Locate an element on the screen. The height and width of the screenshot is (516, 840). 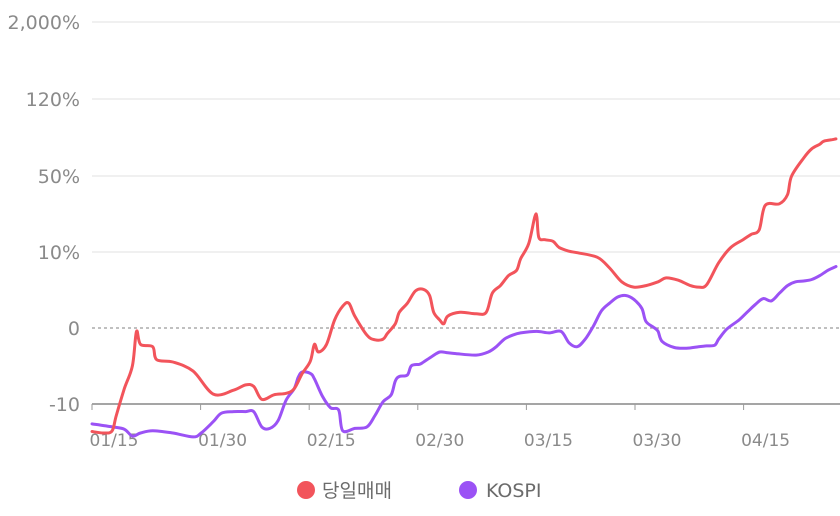
x-tick-label: 04/15 is located at coordinates (765, 441).